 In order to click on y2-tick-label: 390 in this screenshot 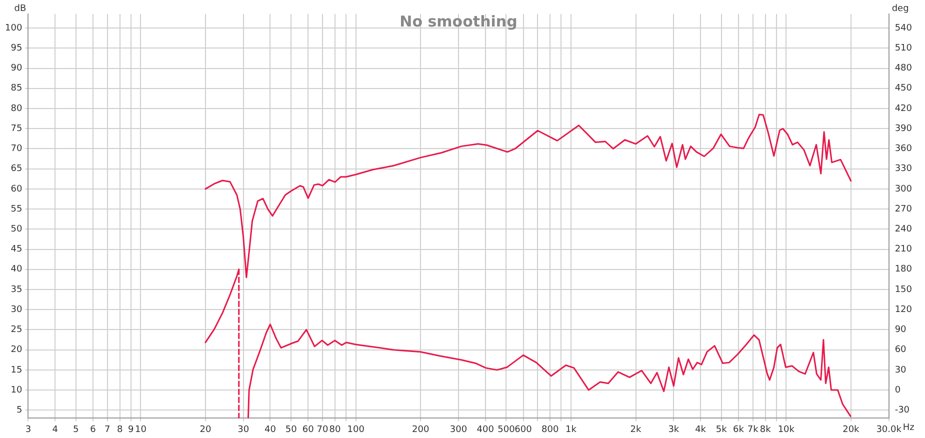, I will do `click(903, 129)`.